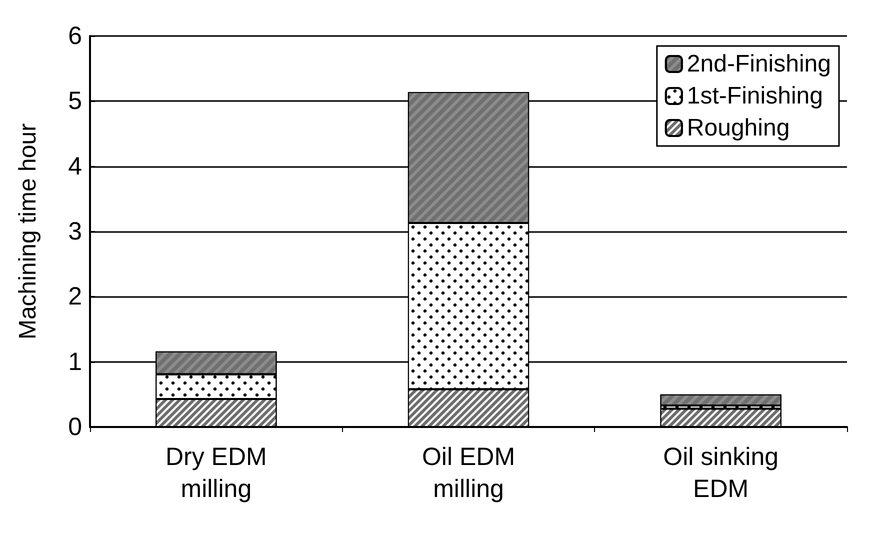 This screenshot has height=535, width=877. What do you see at coordinates (28, 231) in the screenshot?
I see `y-axis-title: Machining time hour` at bounding box center [28, 231].